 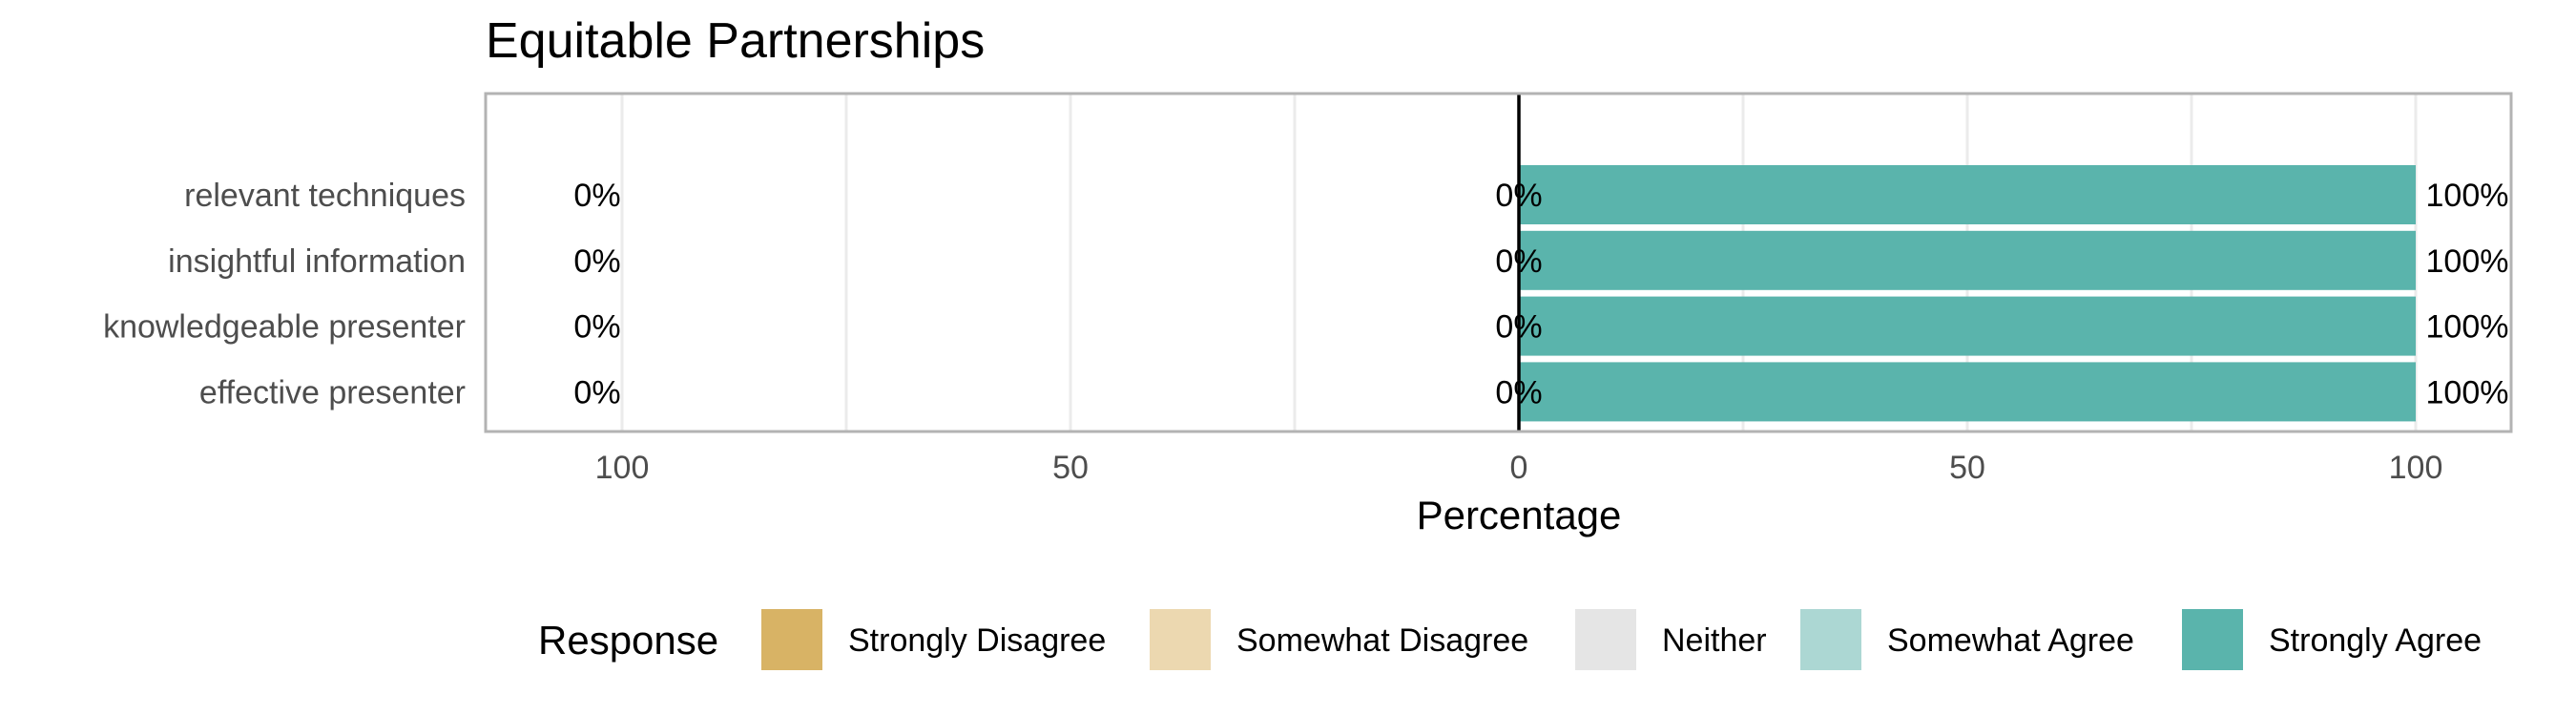 I want to click on x-tick-label-2: 0, so click(x=1519, y=468).